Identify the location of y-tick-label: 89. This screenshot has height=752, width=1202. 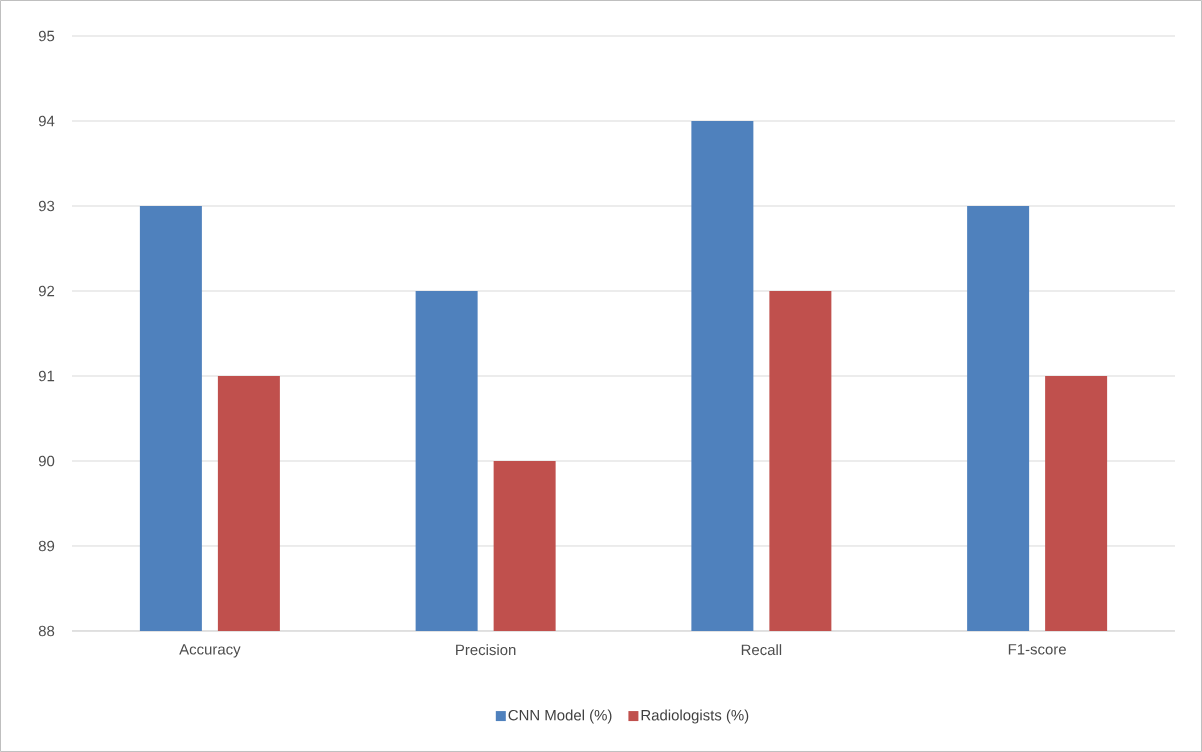
(46, 546).